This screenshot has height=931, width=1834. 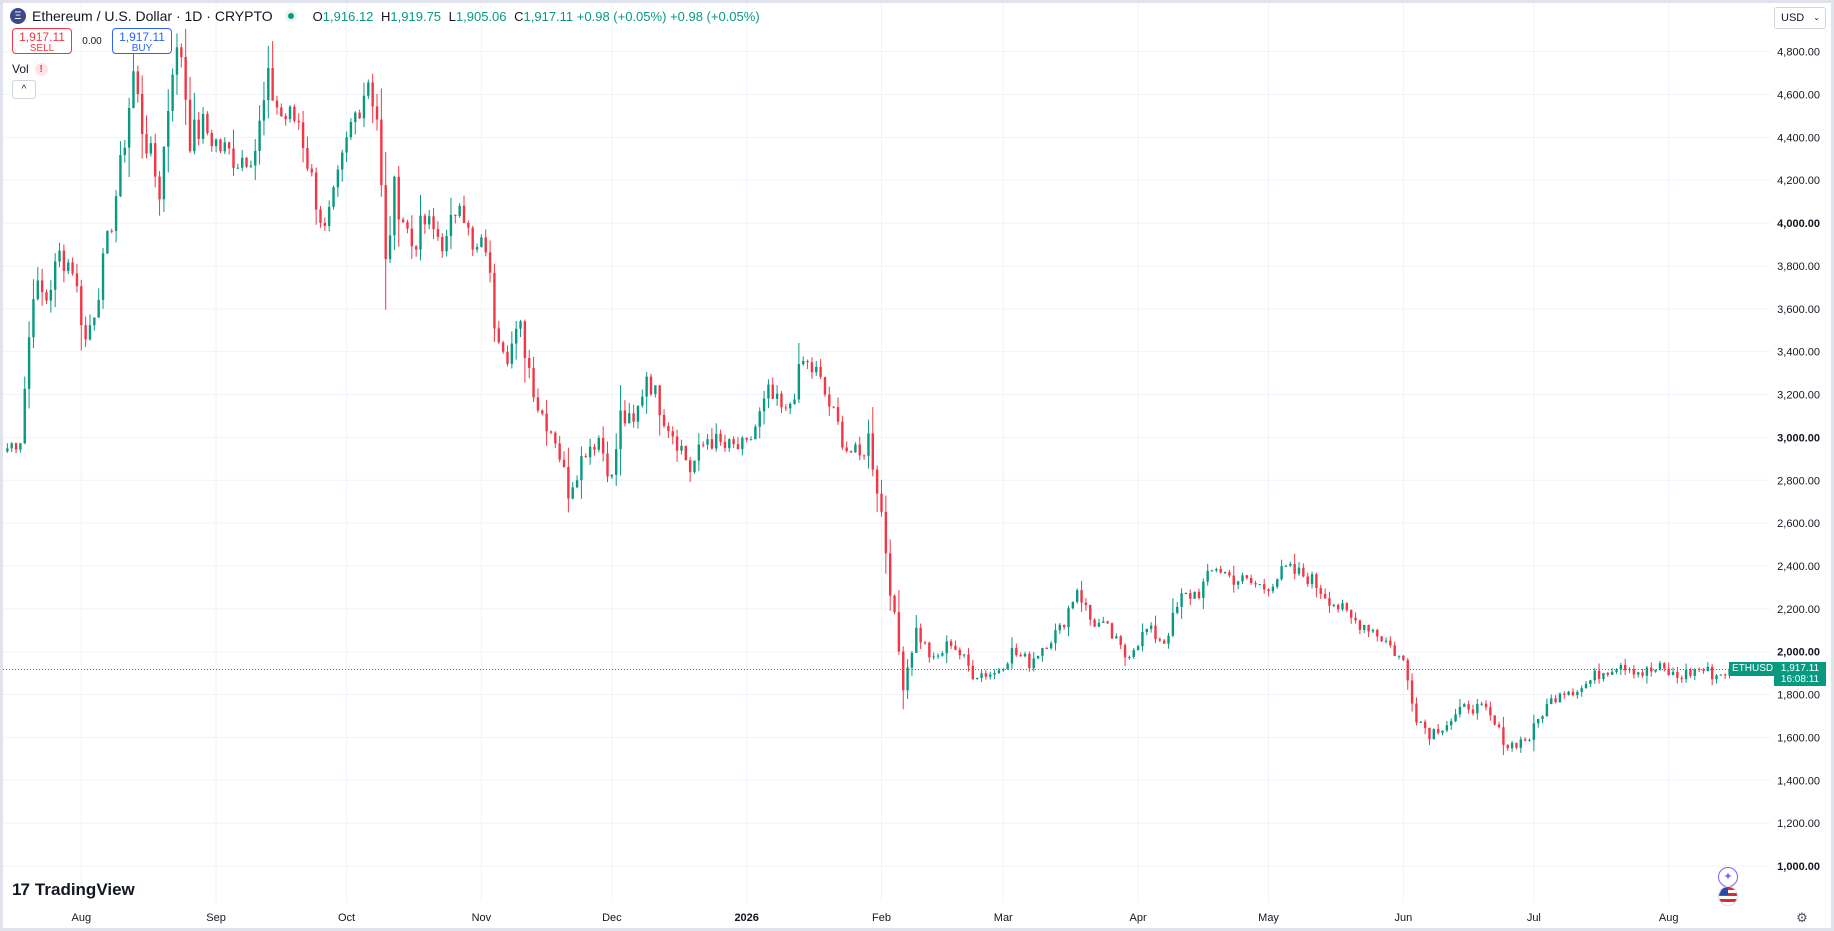 I want to click on bar-countdown: 16:08:11, so click(x=1800, y=679).